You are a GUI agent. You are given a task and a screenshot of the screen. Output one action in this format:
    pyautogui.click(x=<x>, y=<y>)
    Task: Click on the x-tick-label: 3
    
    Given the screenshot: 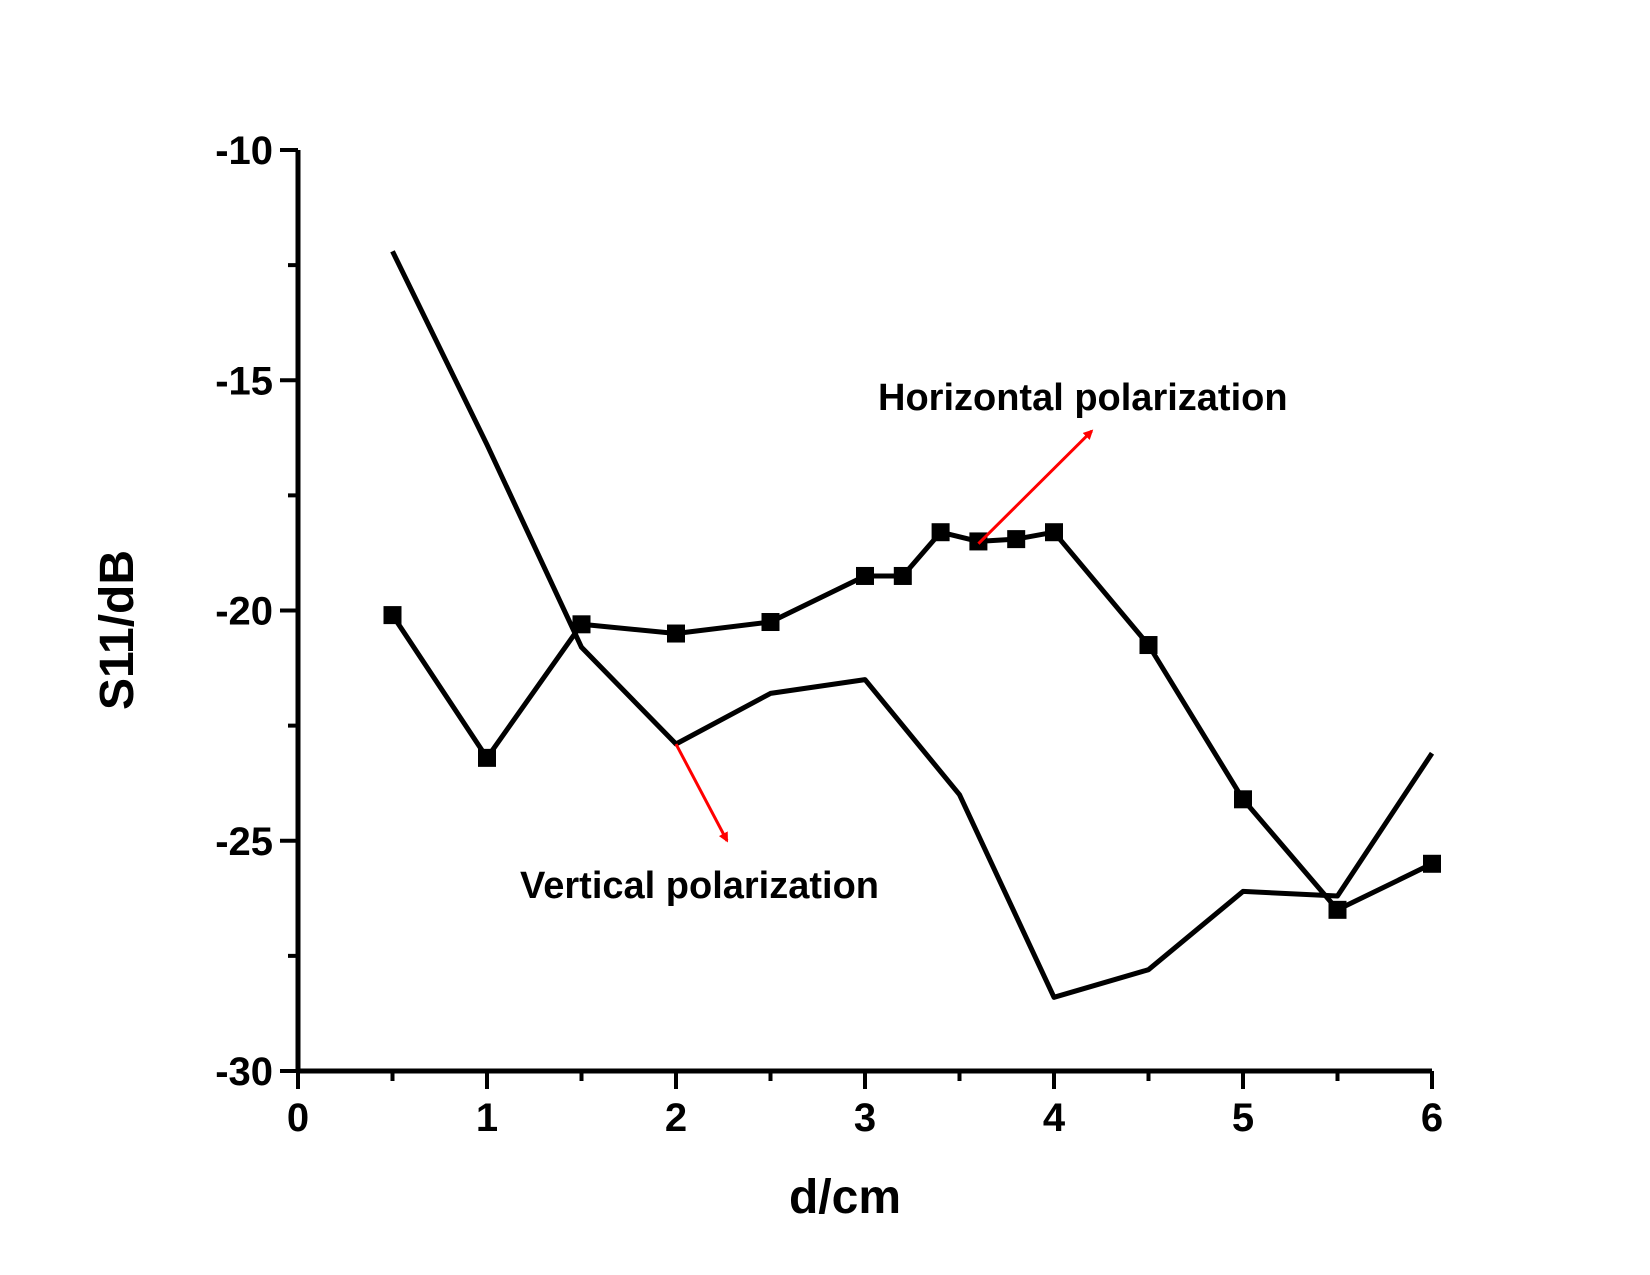 What is the action you would take?
    pyautogui.click(x=865, y=1118)
    